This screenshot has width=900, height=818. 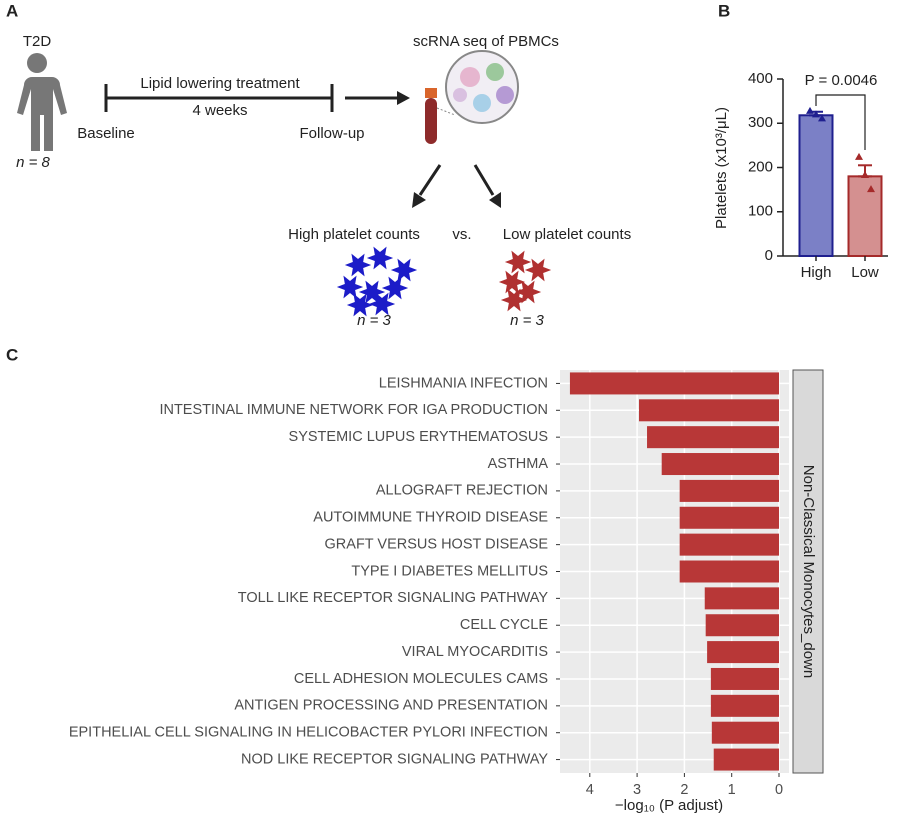 I want to click on y-tick-label: TYPE I DIABETES MELLITUS, so click(x=449, y=571).